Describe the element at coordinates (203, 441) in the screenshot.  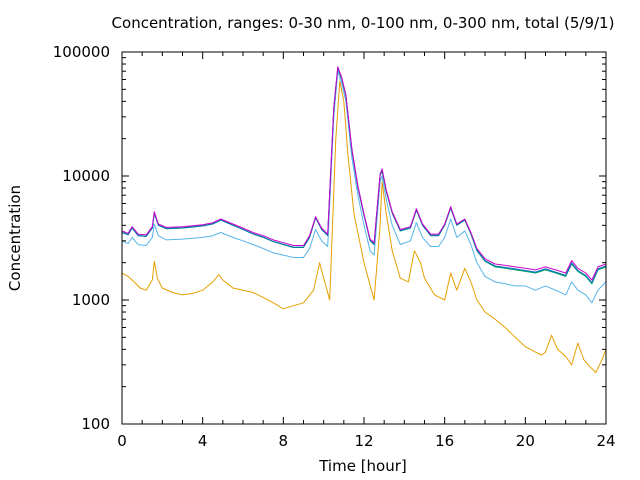
I see `x-tick-label: 4` at that location.